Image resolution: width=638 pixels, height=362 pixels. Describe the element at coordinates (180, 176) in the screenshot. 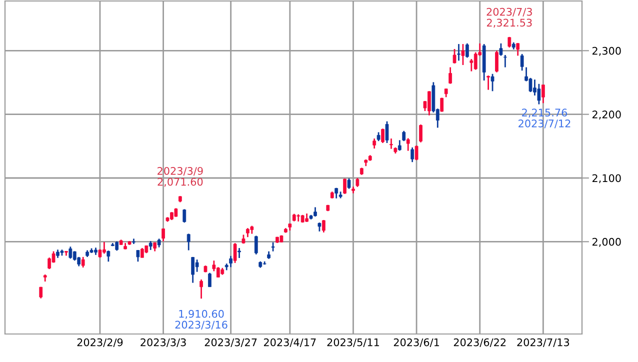

I see `annotation: 2023/3/9 2,071.60` at that location.